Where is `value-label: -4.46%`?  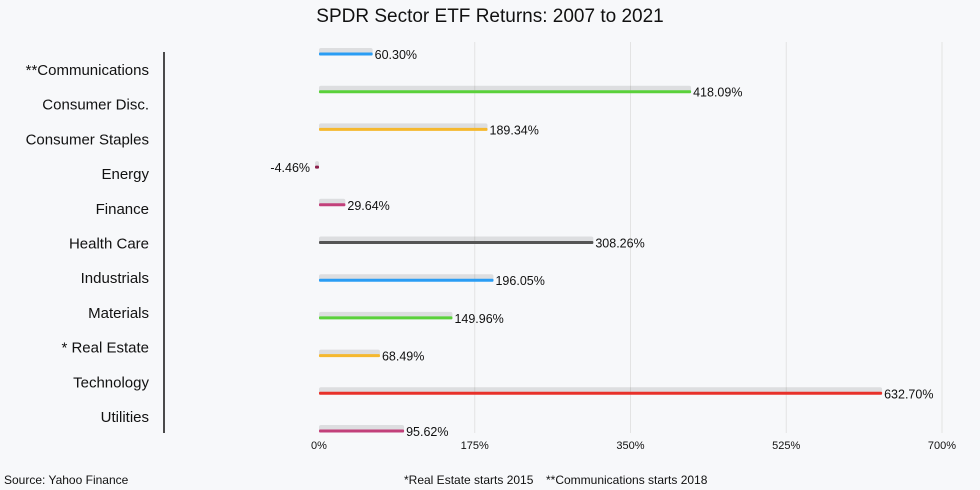 value-label: -4.46% is located at coordinates (290, 168).